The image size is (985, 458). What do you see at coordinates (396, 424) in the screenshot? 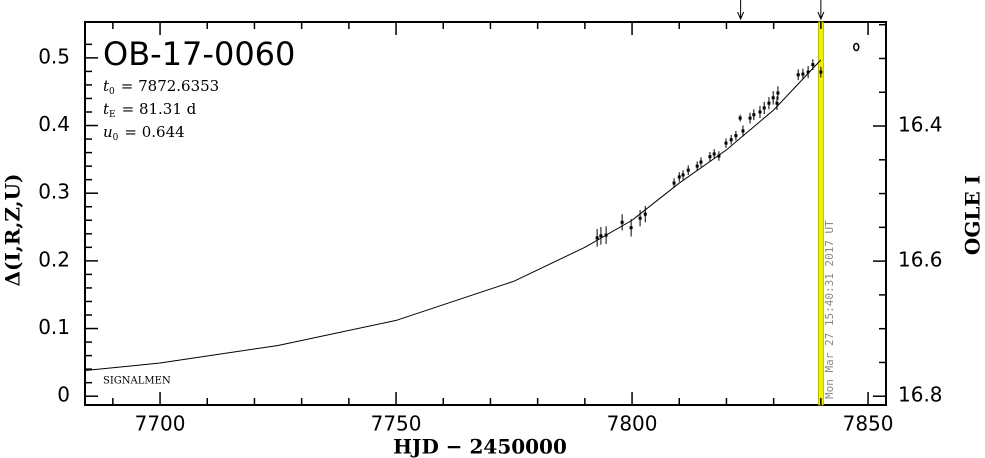
I see `x-tick-label: 7750` at bounding box center [396, 424].